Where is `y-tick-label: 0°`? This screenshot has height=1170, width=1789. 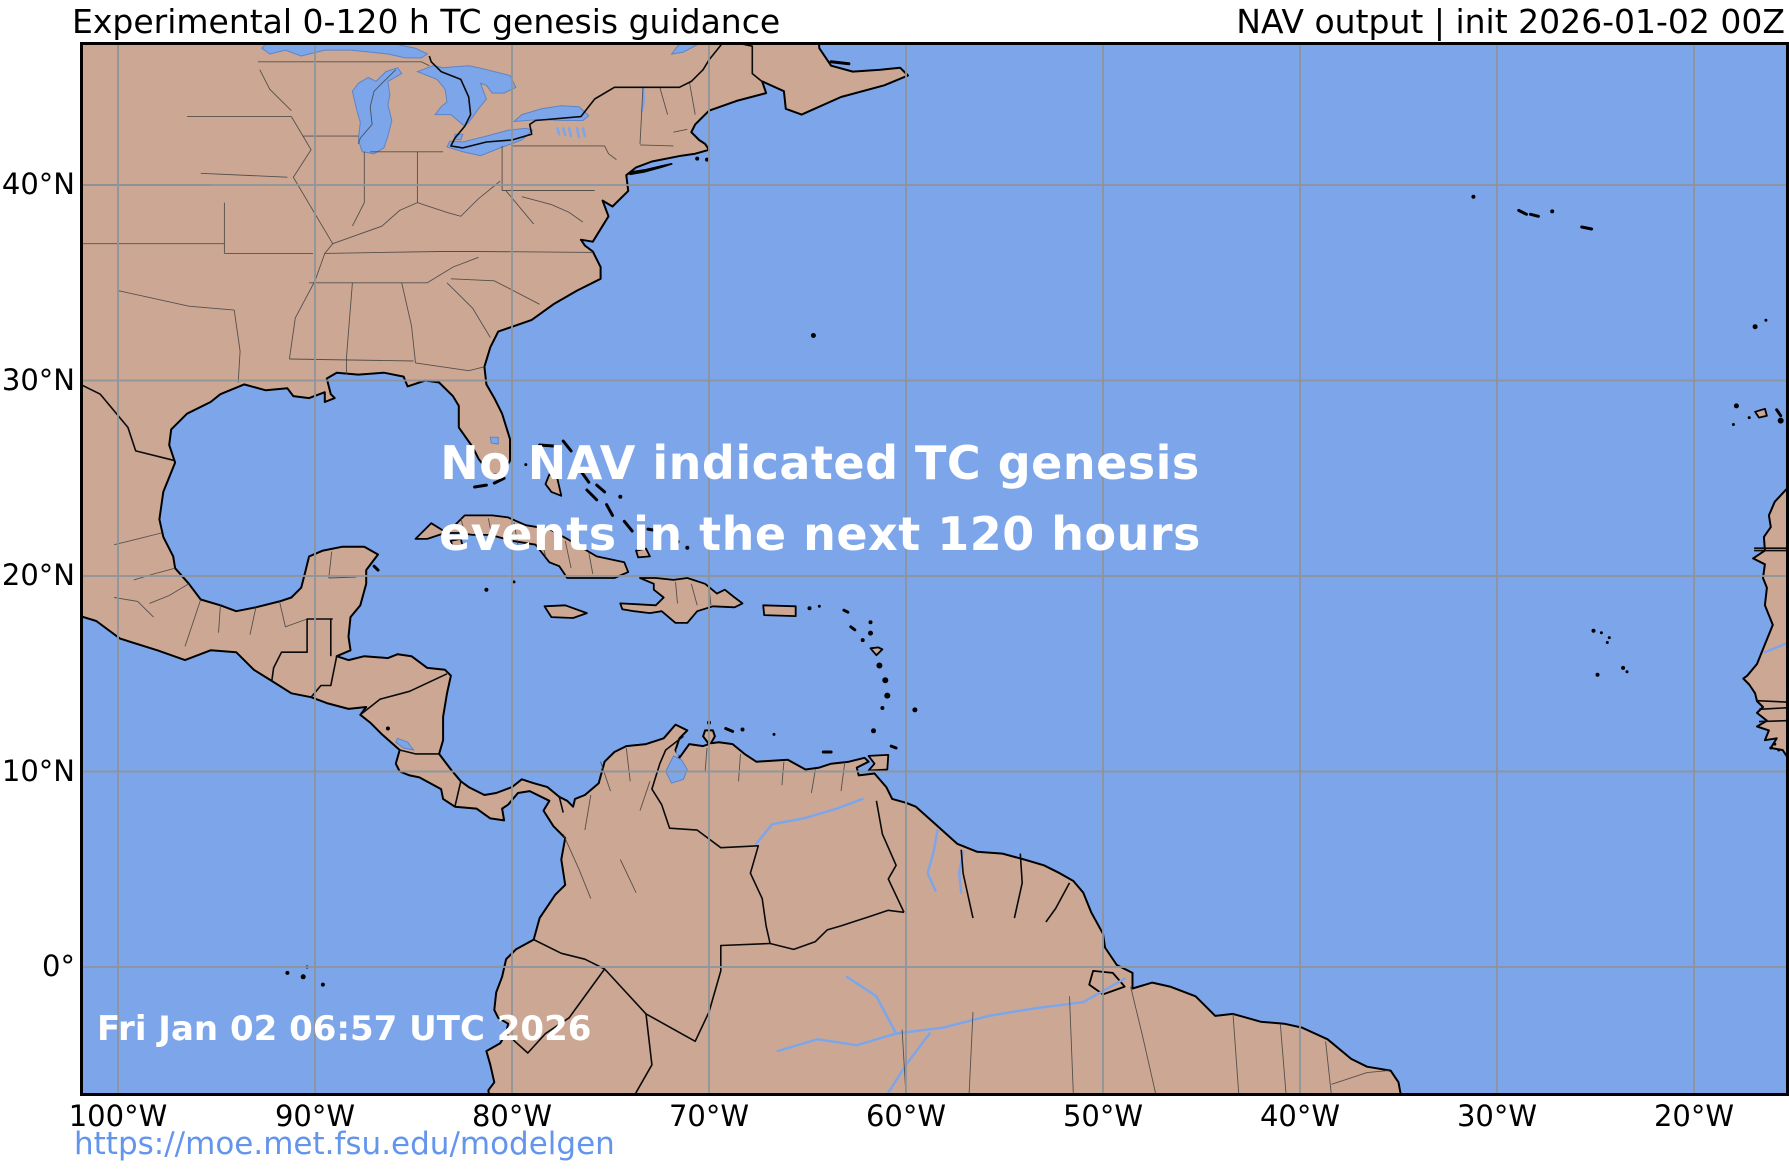
y-tick-label: 0° is located at coordinates (58, 966).